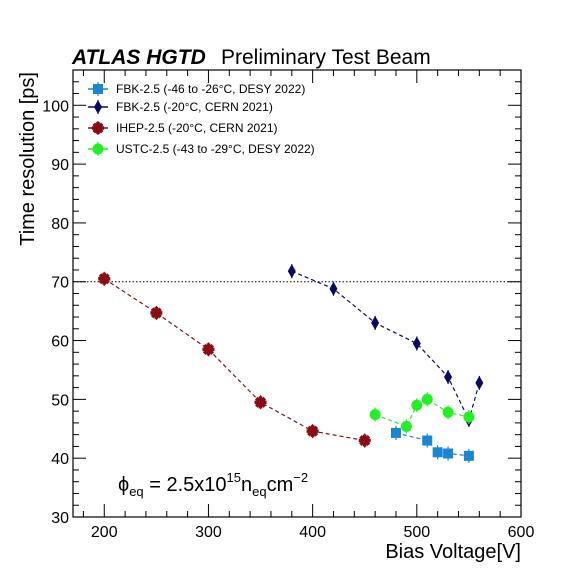 This screenshot has width=581, height=581. What do you see at coordinates (453, 552) in the screenshot?
I see `x-axis-label: Bias Voltage[V]` at bounding box center [453, 552].